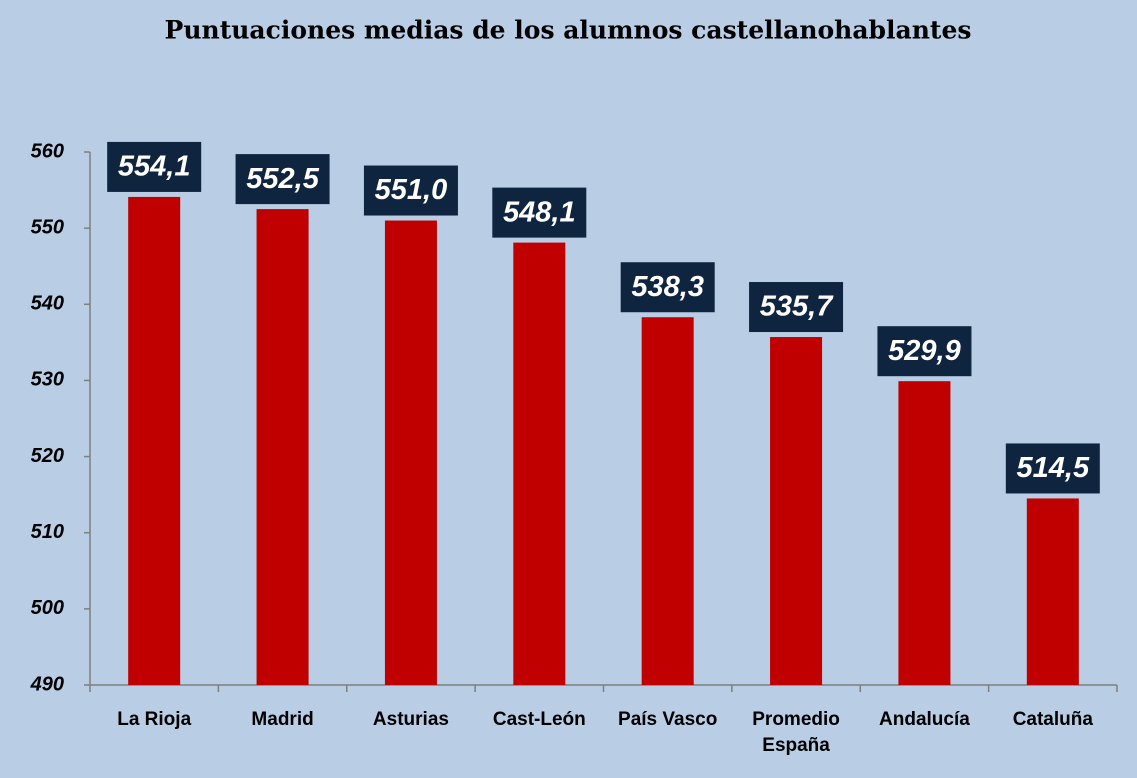 This screenshot has height=778, width=1137. I want to click on y-tick-label: 540, so click(47, 304).